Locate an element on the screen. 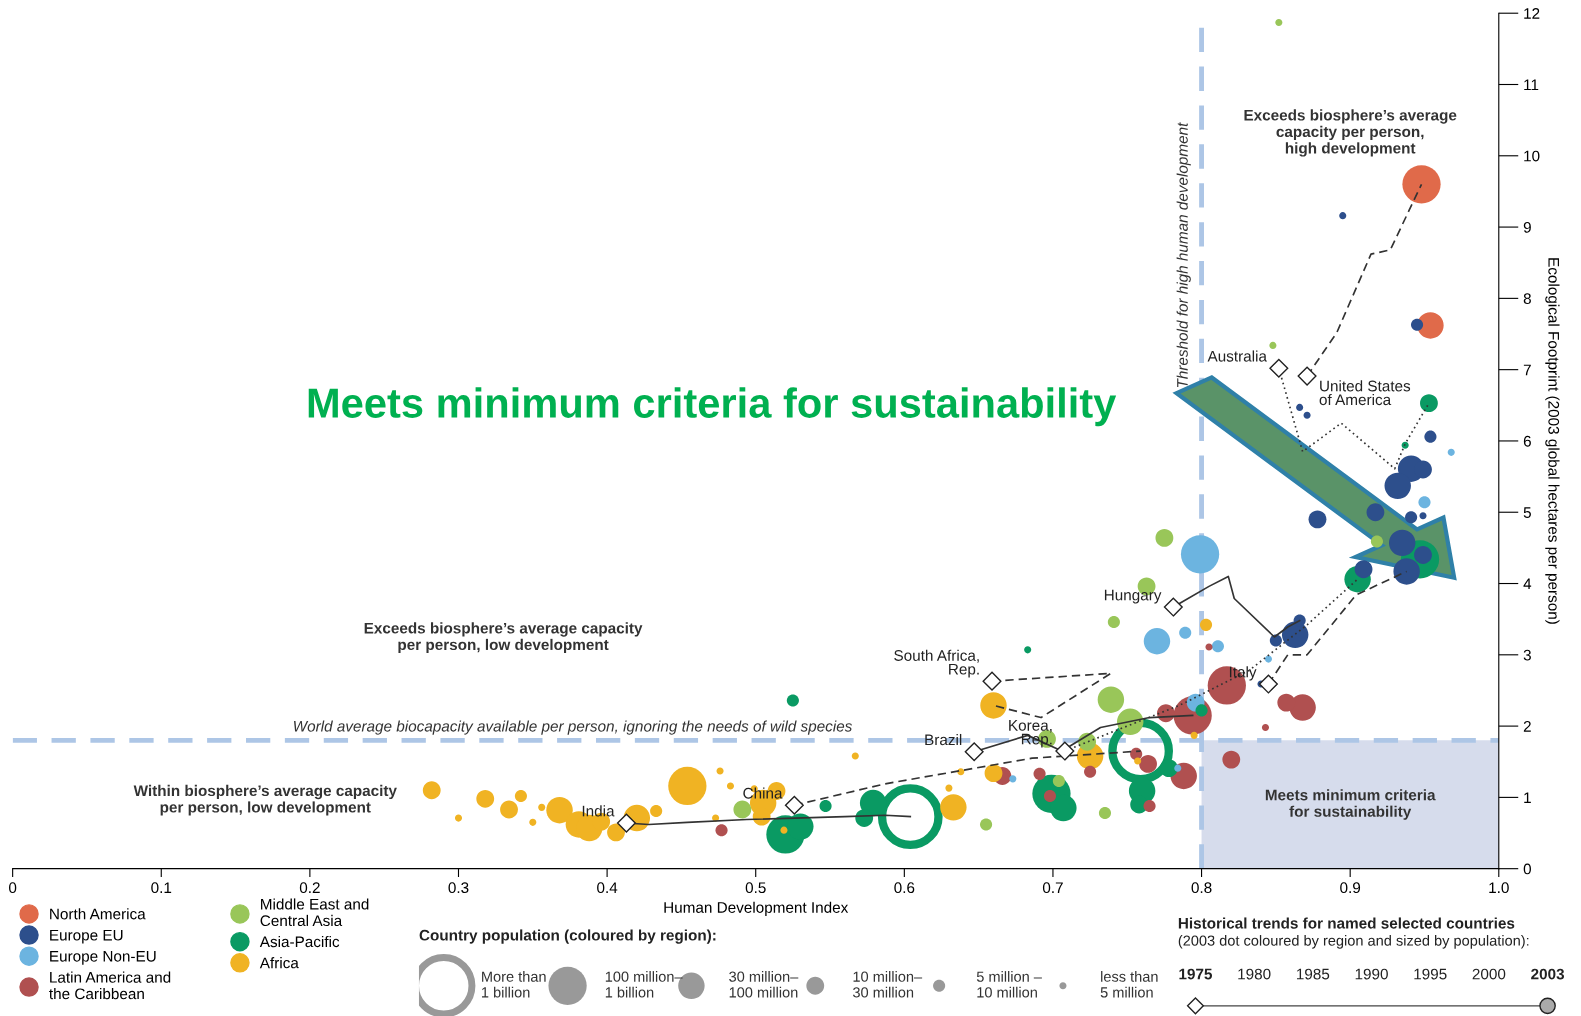 Image resolution: width=1581 pixels, height=1016 pixels. y-tick-label: 9 is located at coordinates (1527, 227).